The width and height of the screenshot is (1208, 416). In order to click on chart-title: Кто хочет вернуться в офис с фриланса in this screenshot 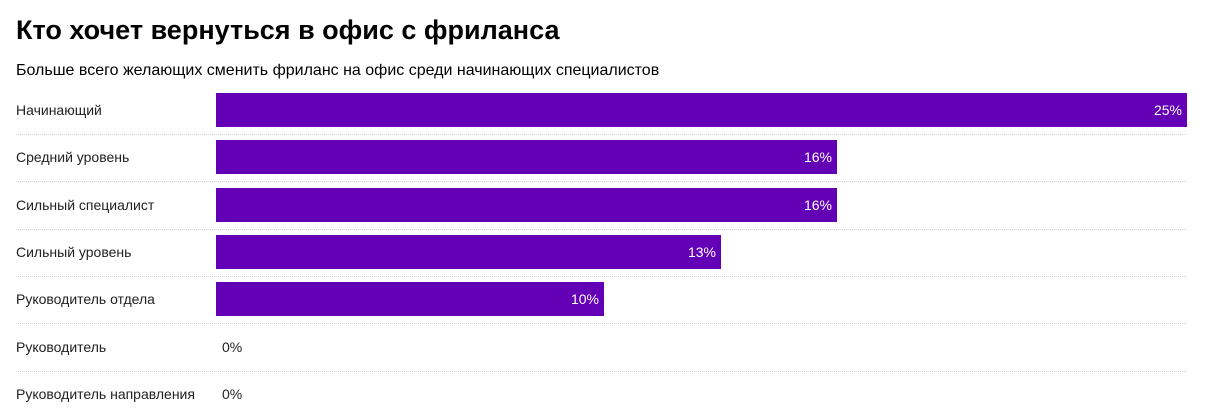, I will do `click(288, 30)`.